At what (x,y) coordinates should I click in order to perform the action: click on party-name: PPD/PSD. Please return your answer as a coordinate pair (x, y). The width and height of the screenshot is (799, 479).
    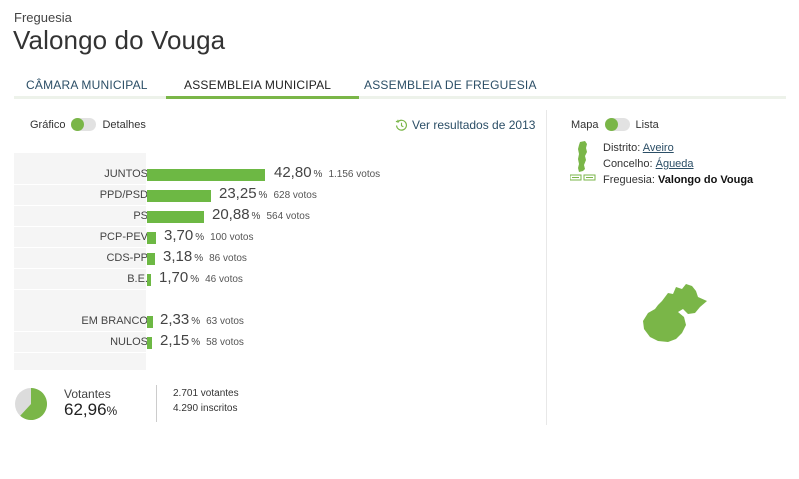
    Looking at the image, I should click on (123, 195).